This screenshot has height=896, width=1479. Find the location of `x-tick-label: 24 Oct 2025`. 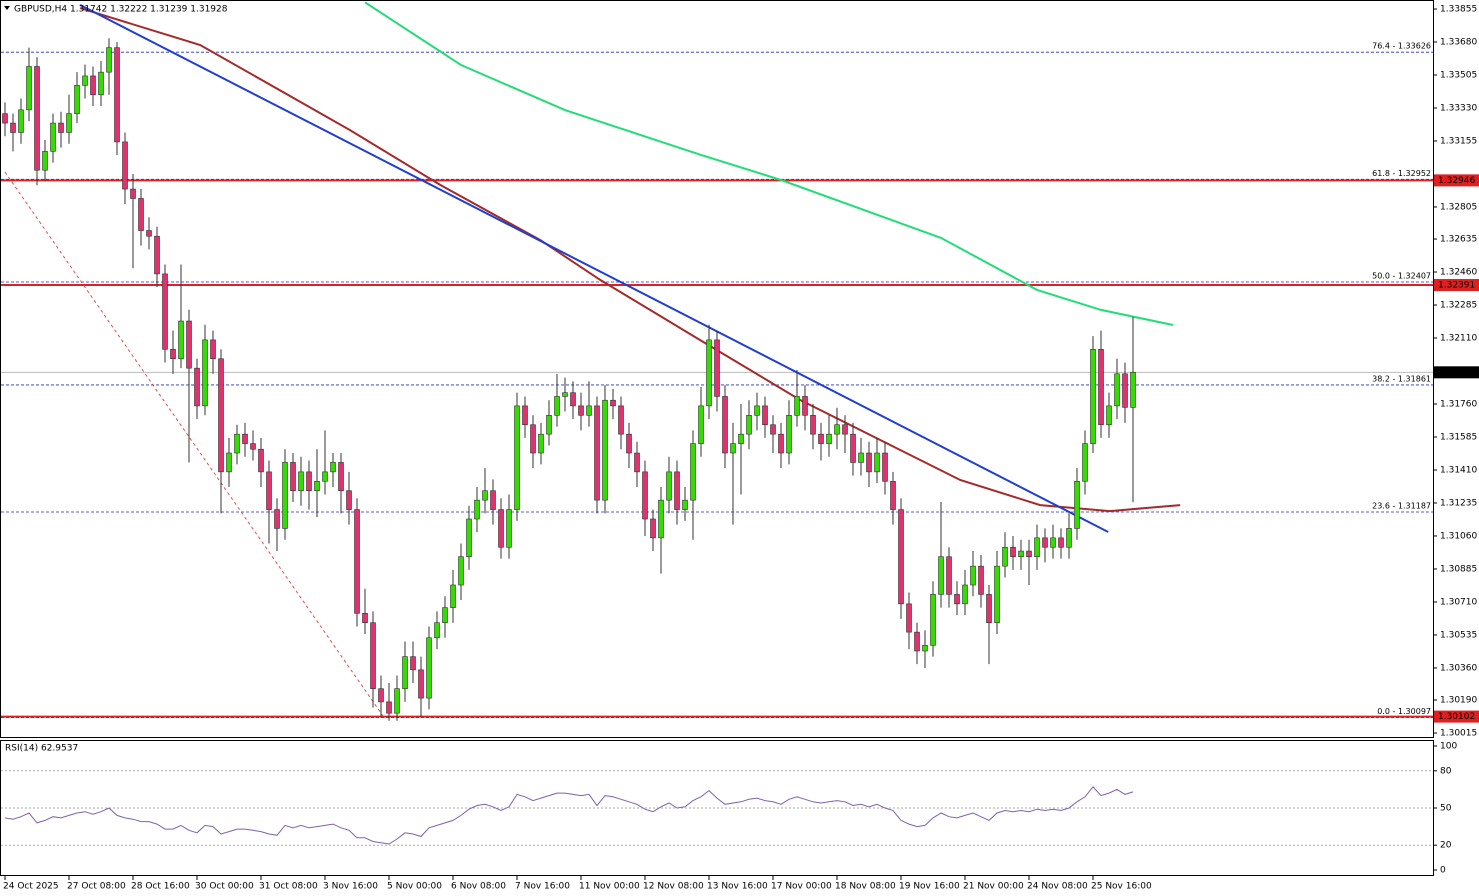

x-tick-label: 24 Oct 2025 is located at coordinates (31, 887).